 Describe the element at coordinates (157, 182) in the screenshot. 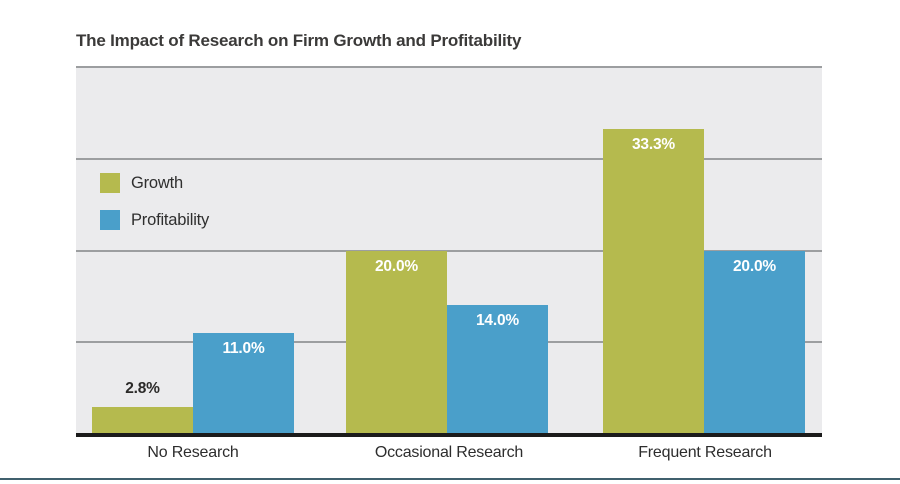

I see `legend-label: Growth` at that location.